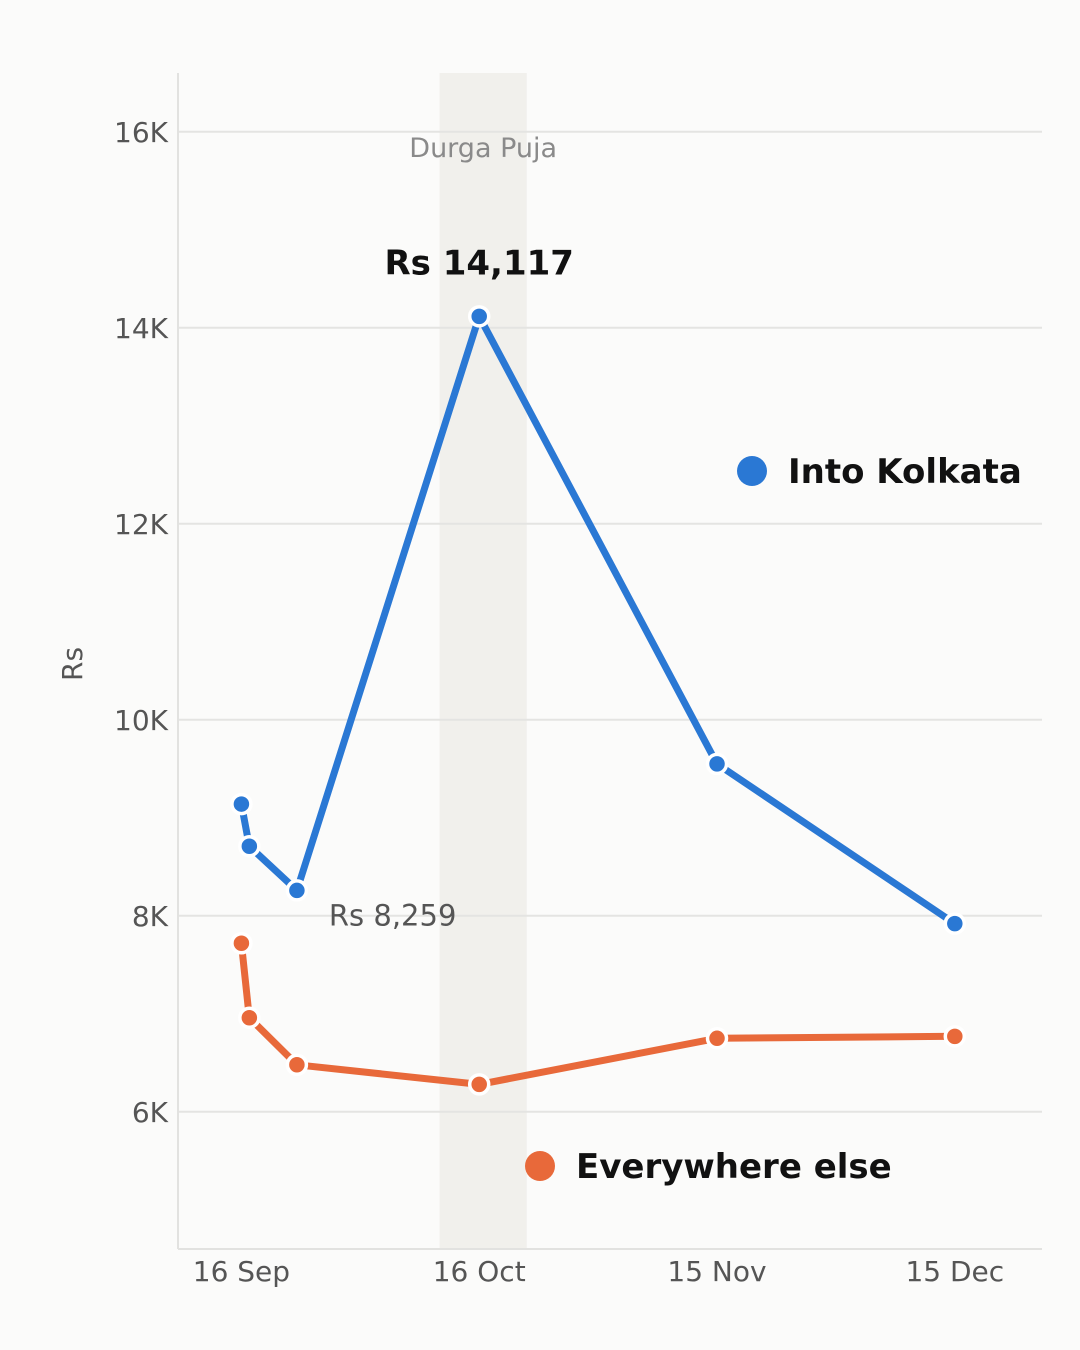  Describe the element at coordinates (483, 148) in the screenshot. I see `highlight-band-label: Durga Puja` at that location.